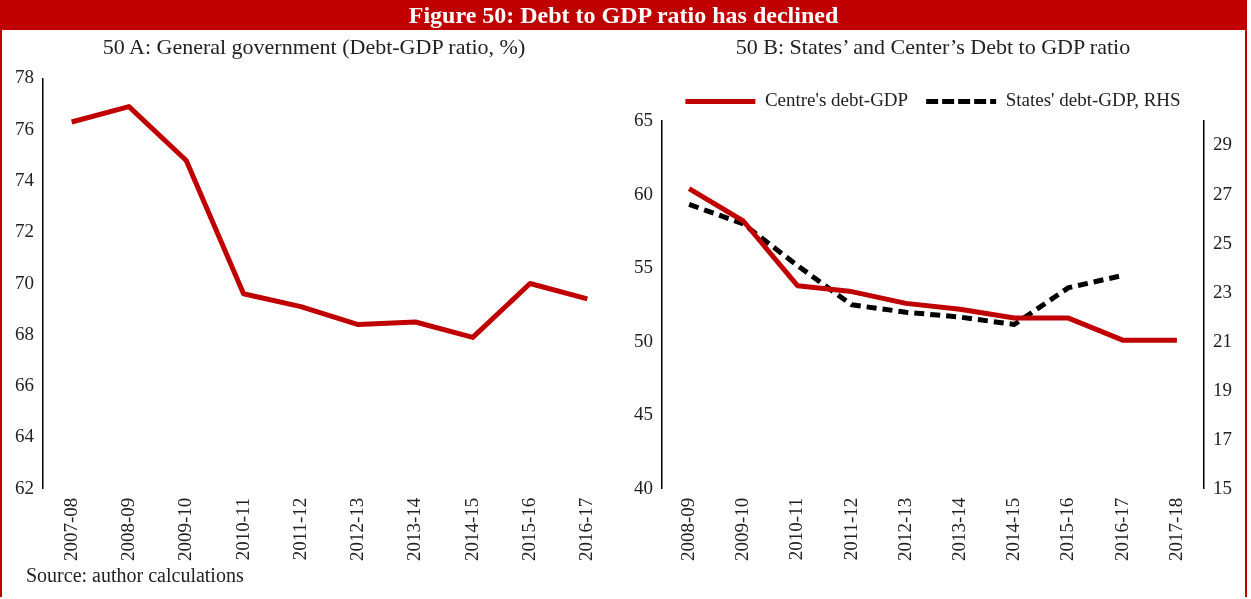 This screenshot has height=599, width=1251. I want to click on y-tick-label: 50, so click(643, 340).